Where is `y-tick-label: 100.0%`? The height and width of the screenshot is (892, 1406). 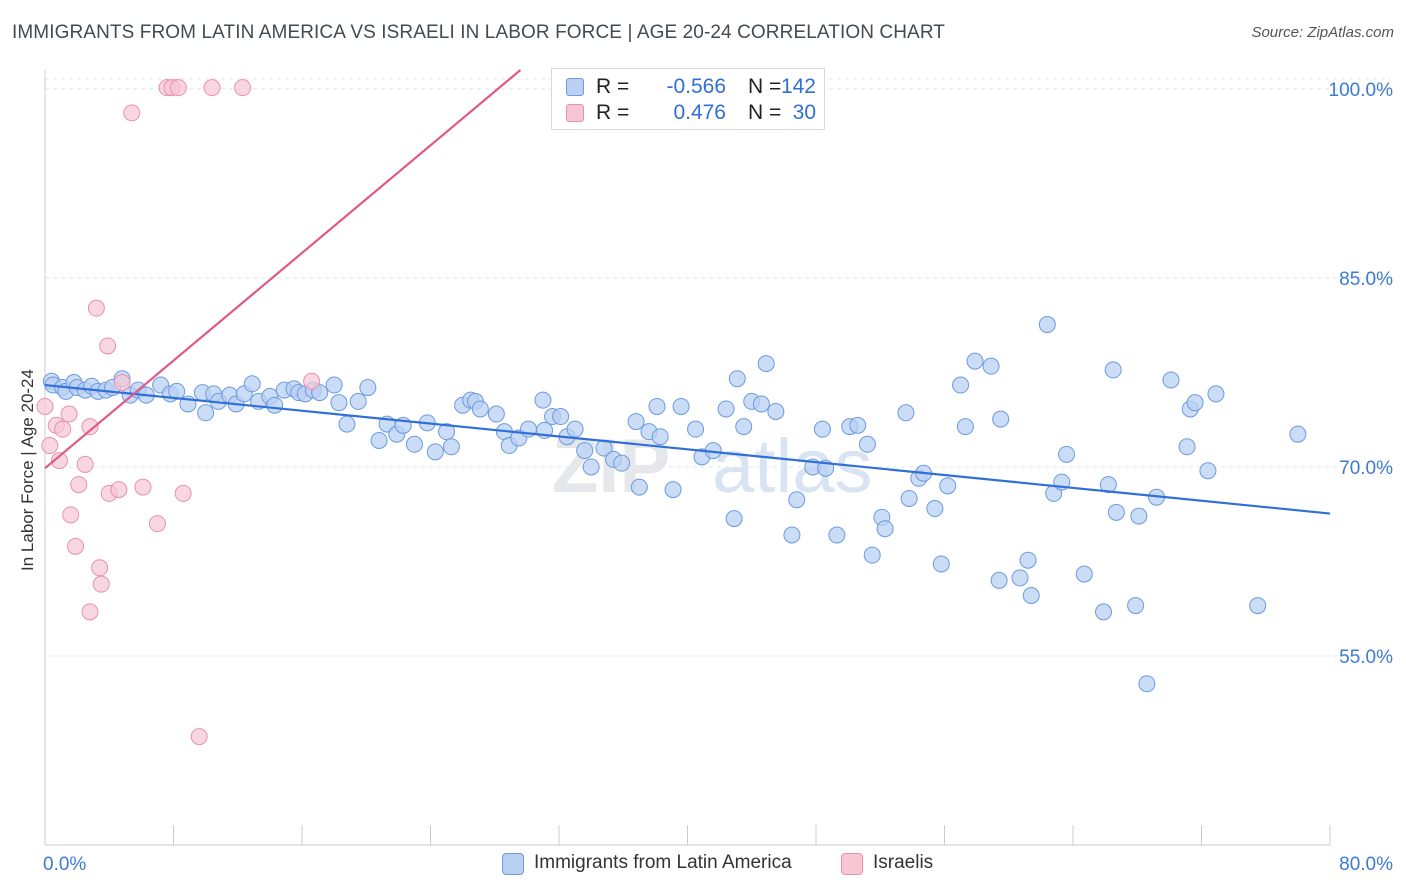
y-tick-label: 100.0% is located at coordinates (1361, 90).